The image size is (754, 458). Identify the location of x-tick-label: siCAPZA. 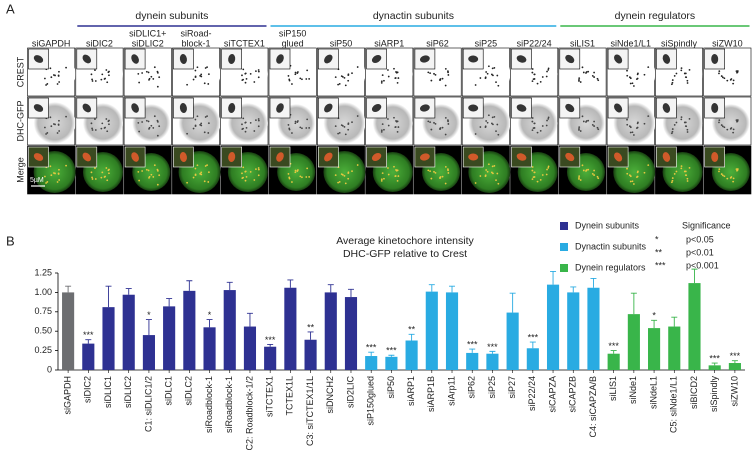
(552, 394).